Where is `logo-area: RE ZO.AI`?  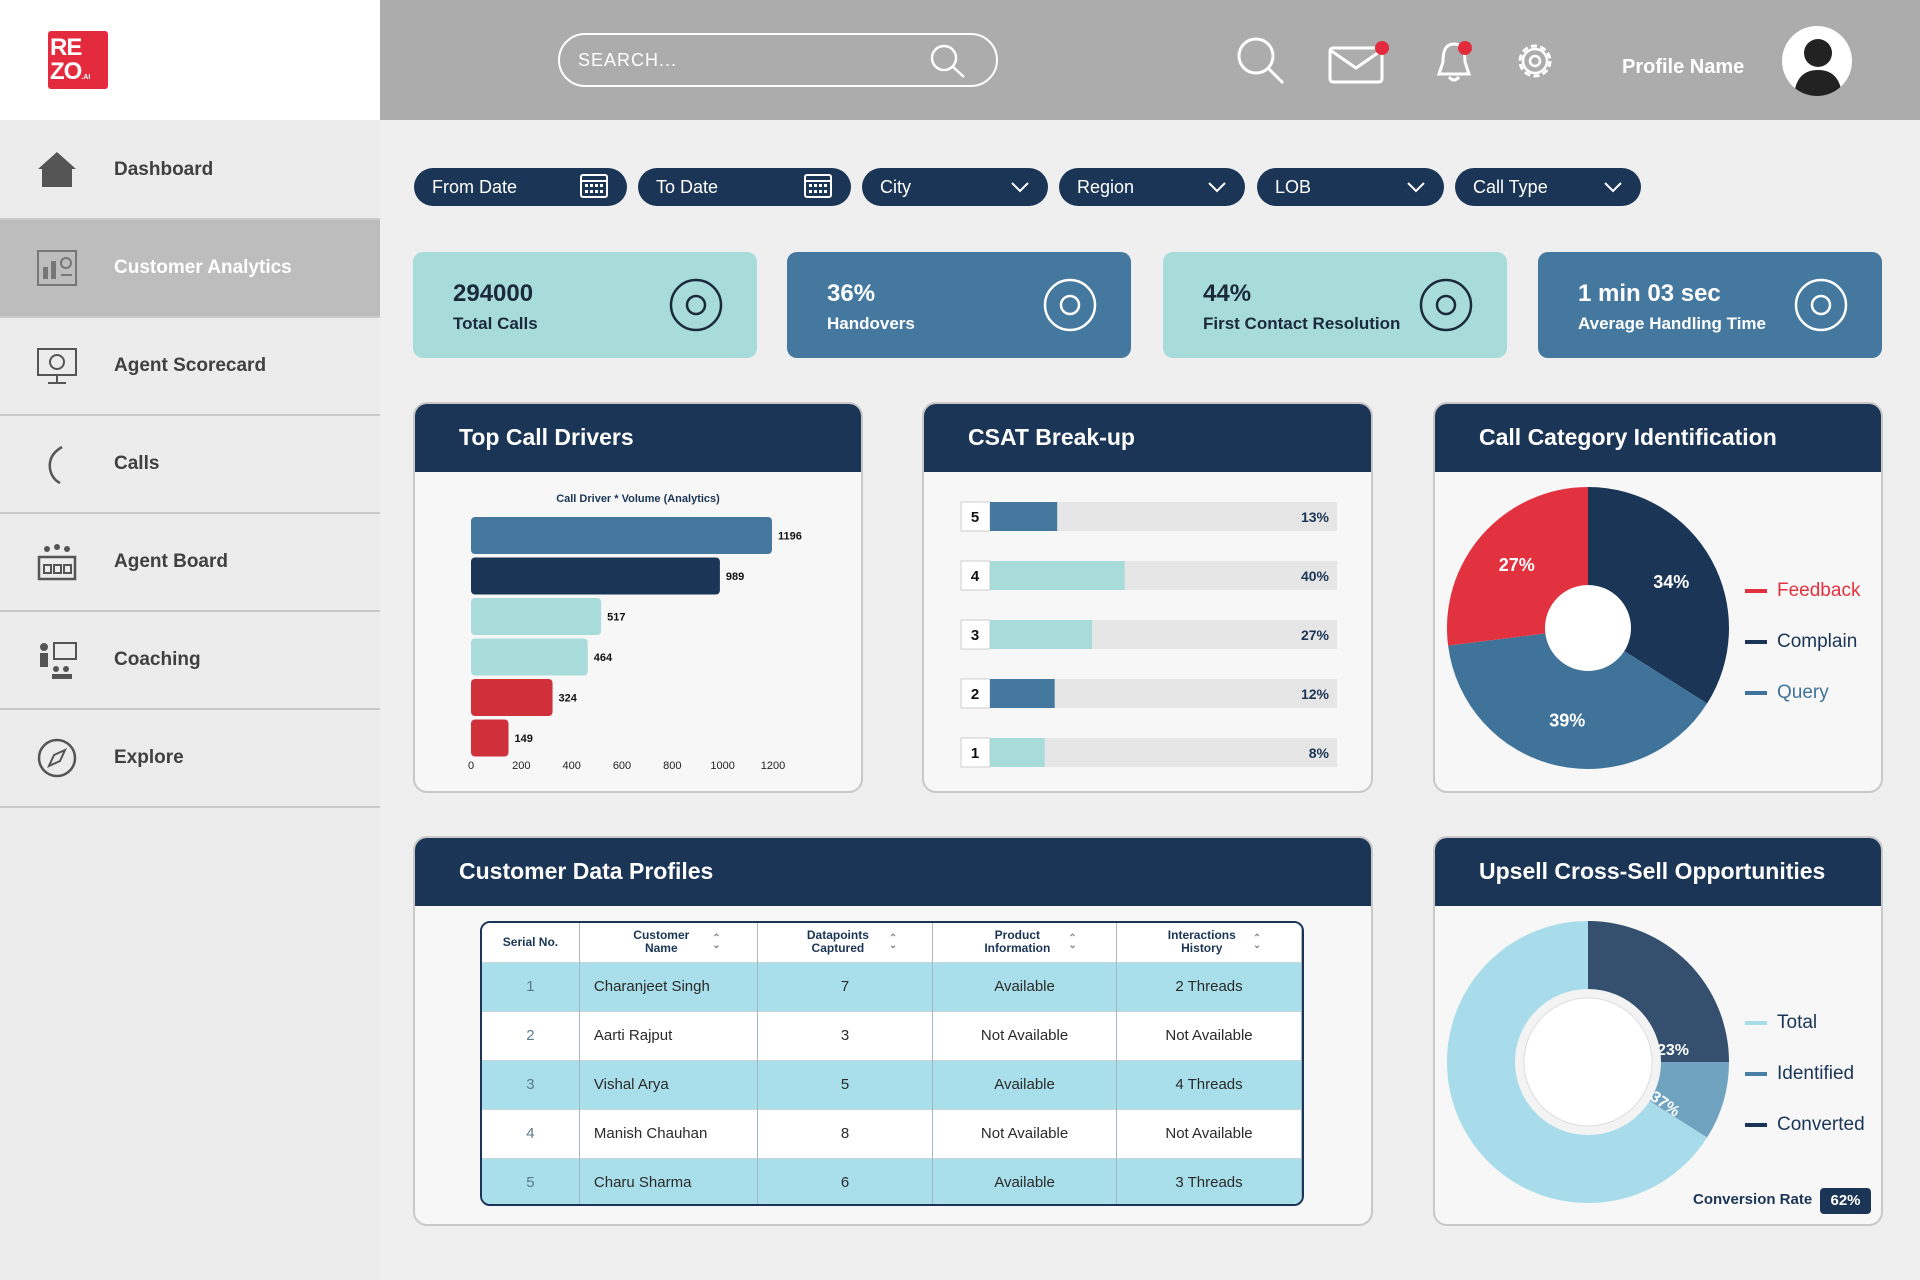 logo-area: RE ZO.AI is located at coordinates (190, 60).